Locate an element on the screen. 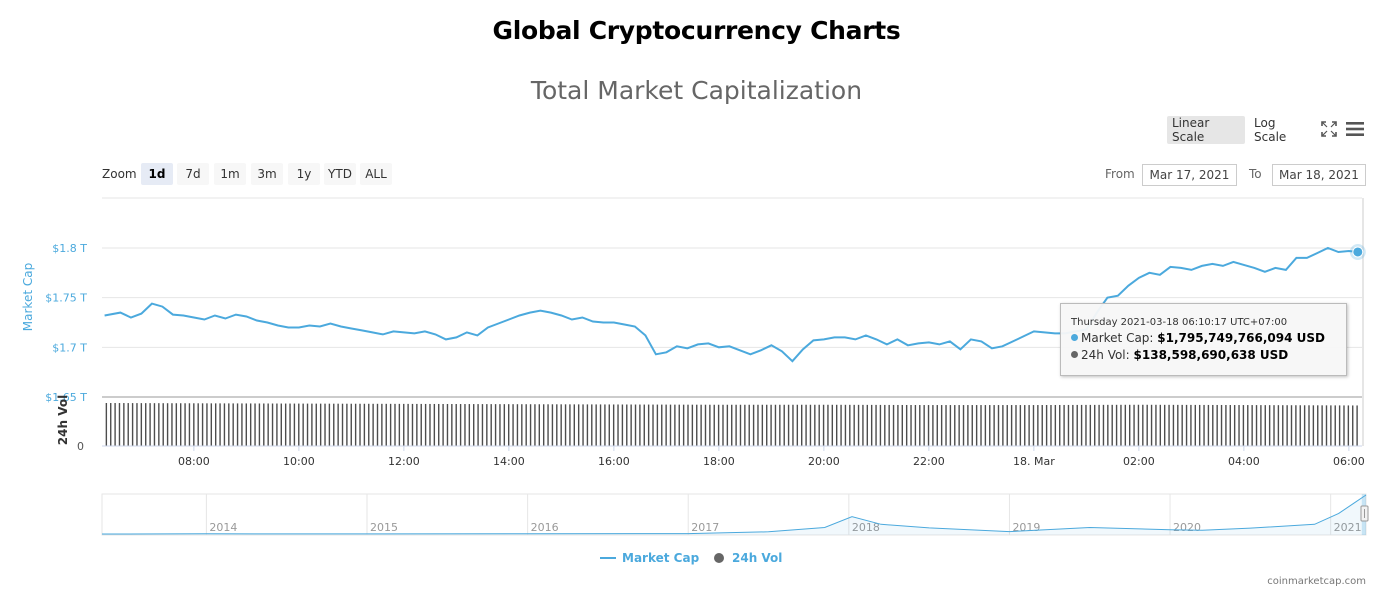 The image size is (1393, 609). page-title: Global Cryptocurrency Charts is located at coordinates (696, 30).